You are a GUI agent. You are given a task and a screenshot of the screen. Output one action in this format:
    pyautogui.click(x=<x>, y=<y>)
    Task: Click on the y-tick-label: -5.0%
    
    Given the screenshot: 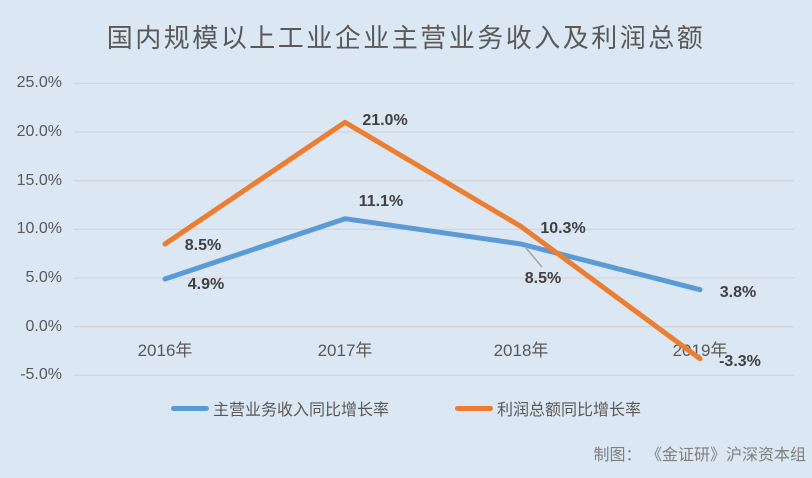 What is the action you would take?
    pyautogui.click(x=41, y=375)
    